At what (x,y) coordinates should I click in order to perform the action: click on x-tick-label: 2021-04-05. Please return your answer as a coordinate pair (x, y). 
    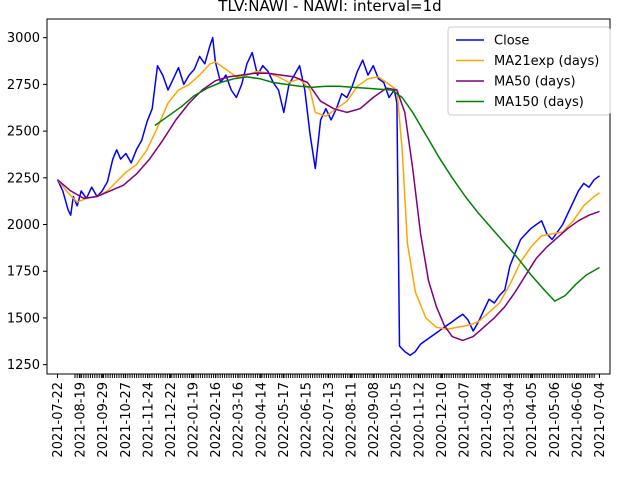
    Looking at the image, I should click on (532, 420).